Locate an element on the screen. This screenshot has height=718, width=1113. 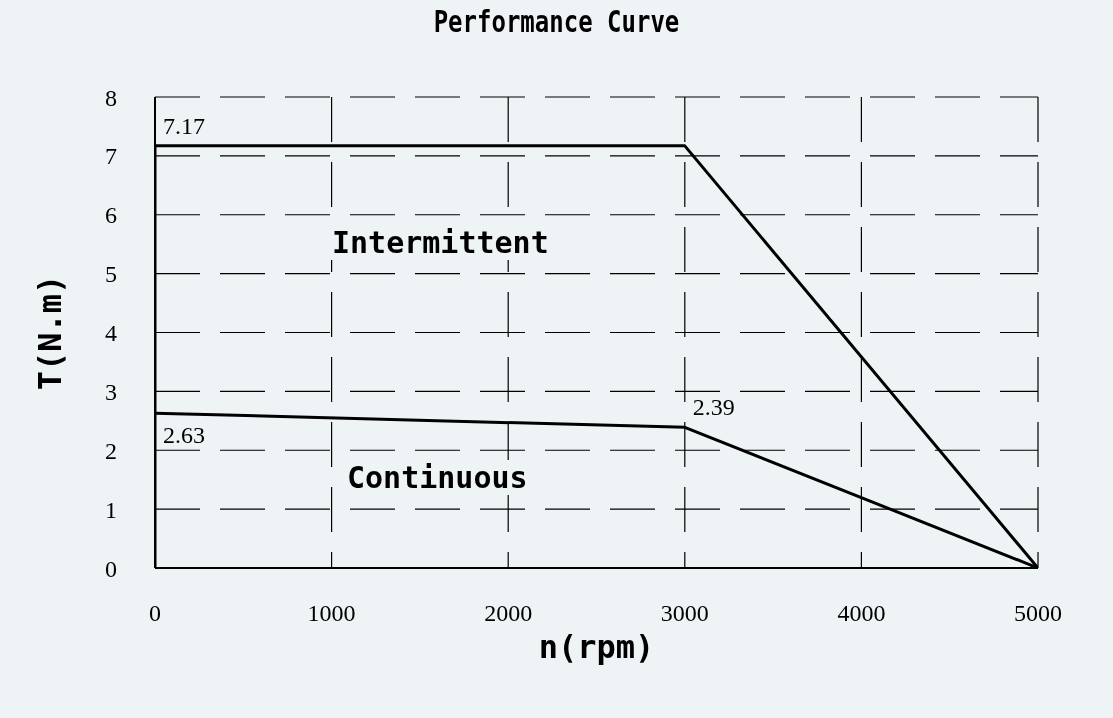
y-axis-title: T(N.m) is located at coordinates (50, 332).